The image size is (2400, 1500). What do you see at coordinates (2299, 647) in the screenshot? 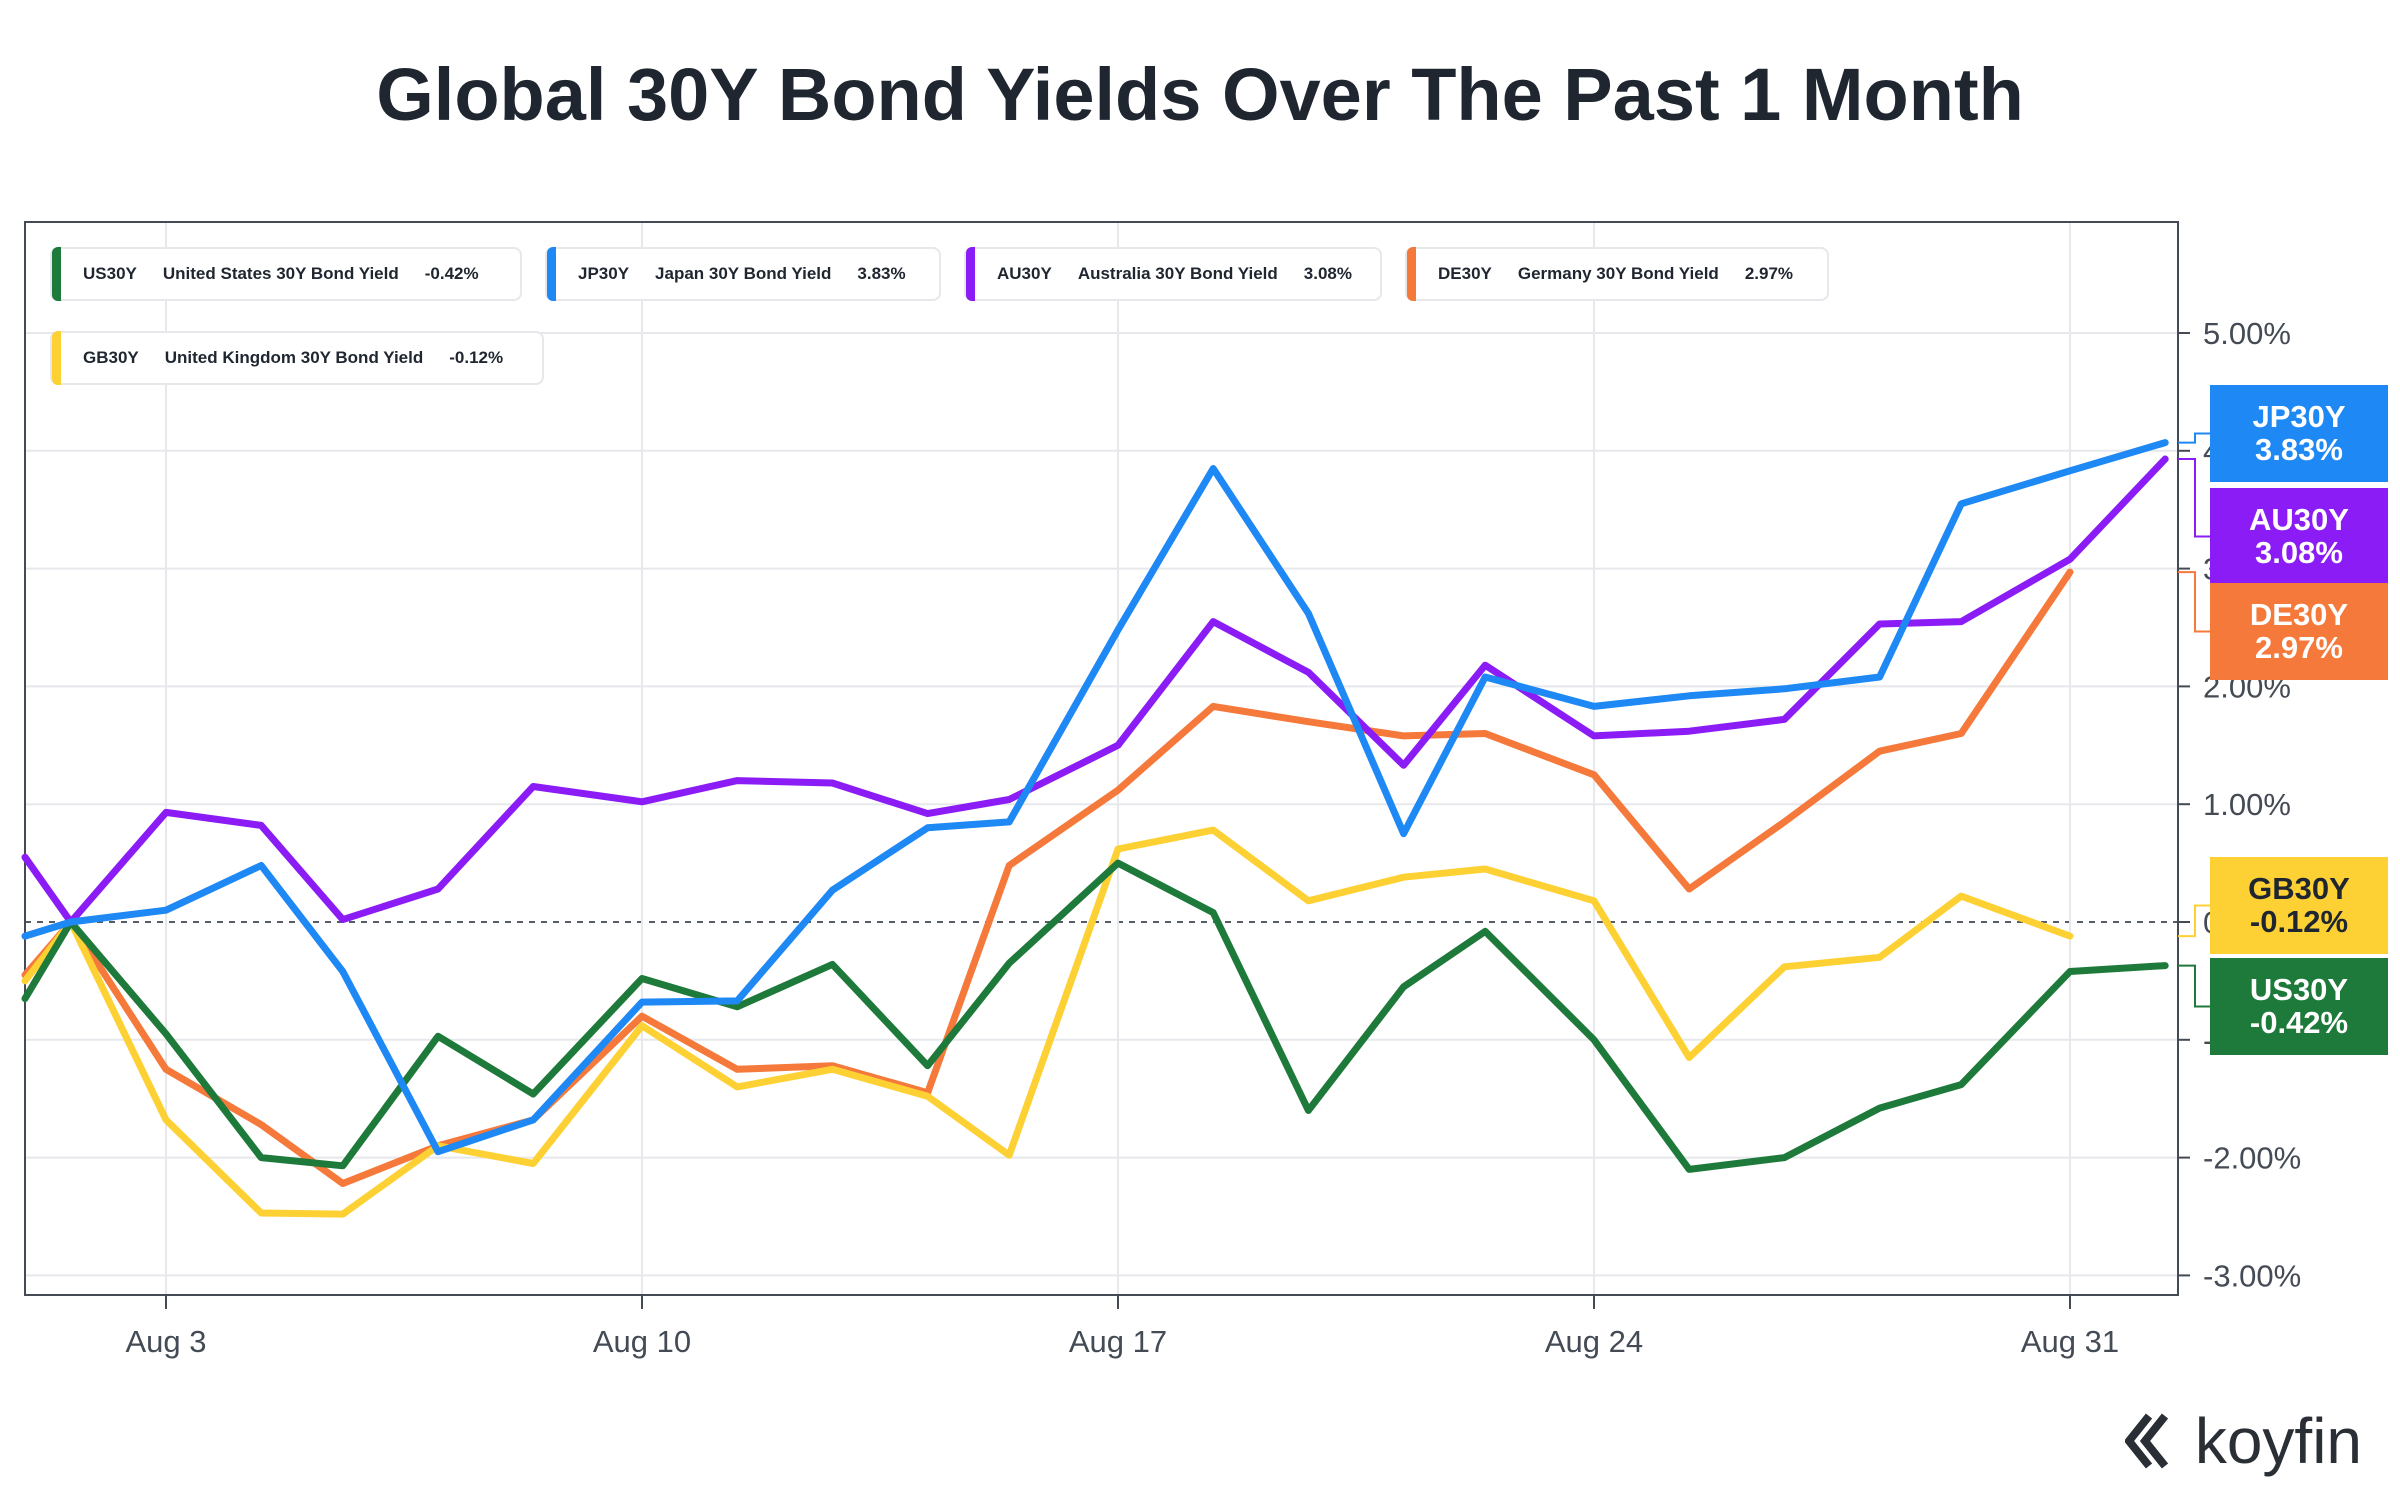
I see `value-tag-value: 2.97%` at bounding box center [2299, 647].